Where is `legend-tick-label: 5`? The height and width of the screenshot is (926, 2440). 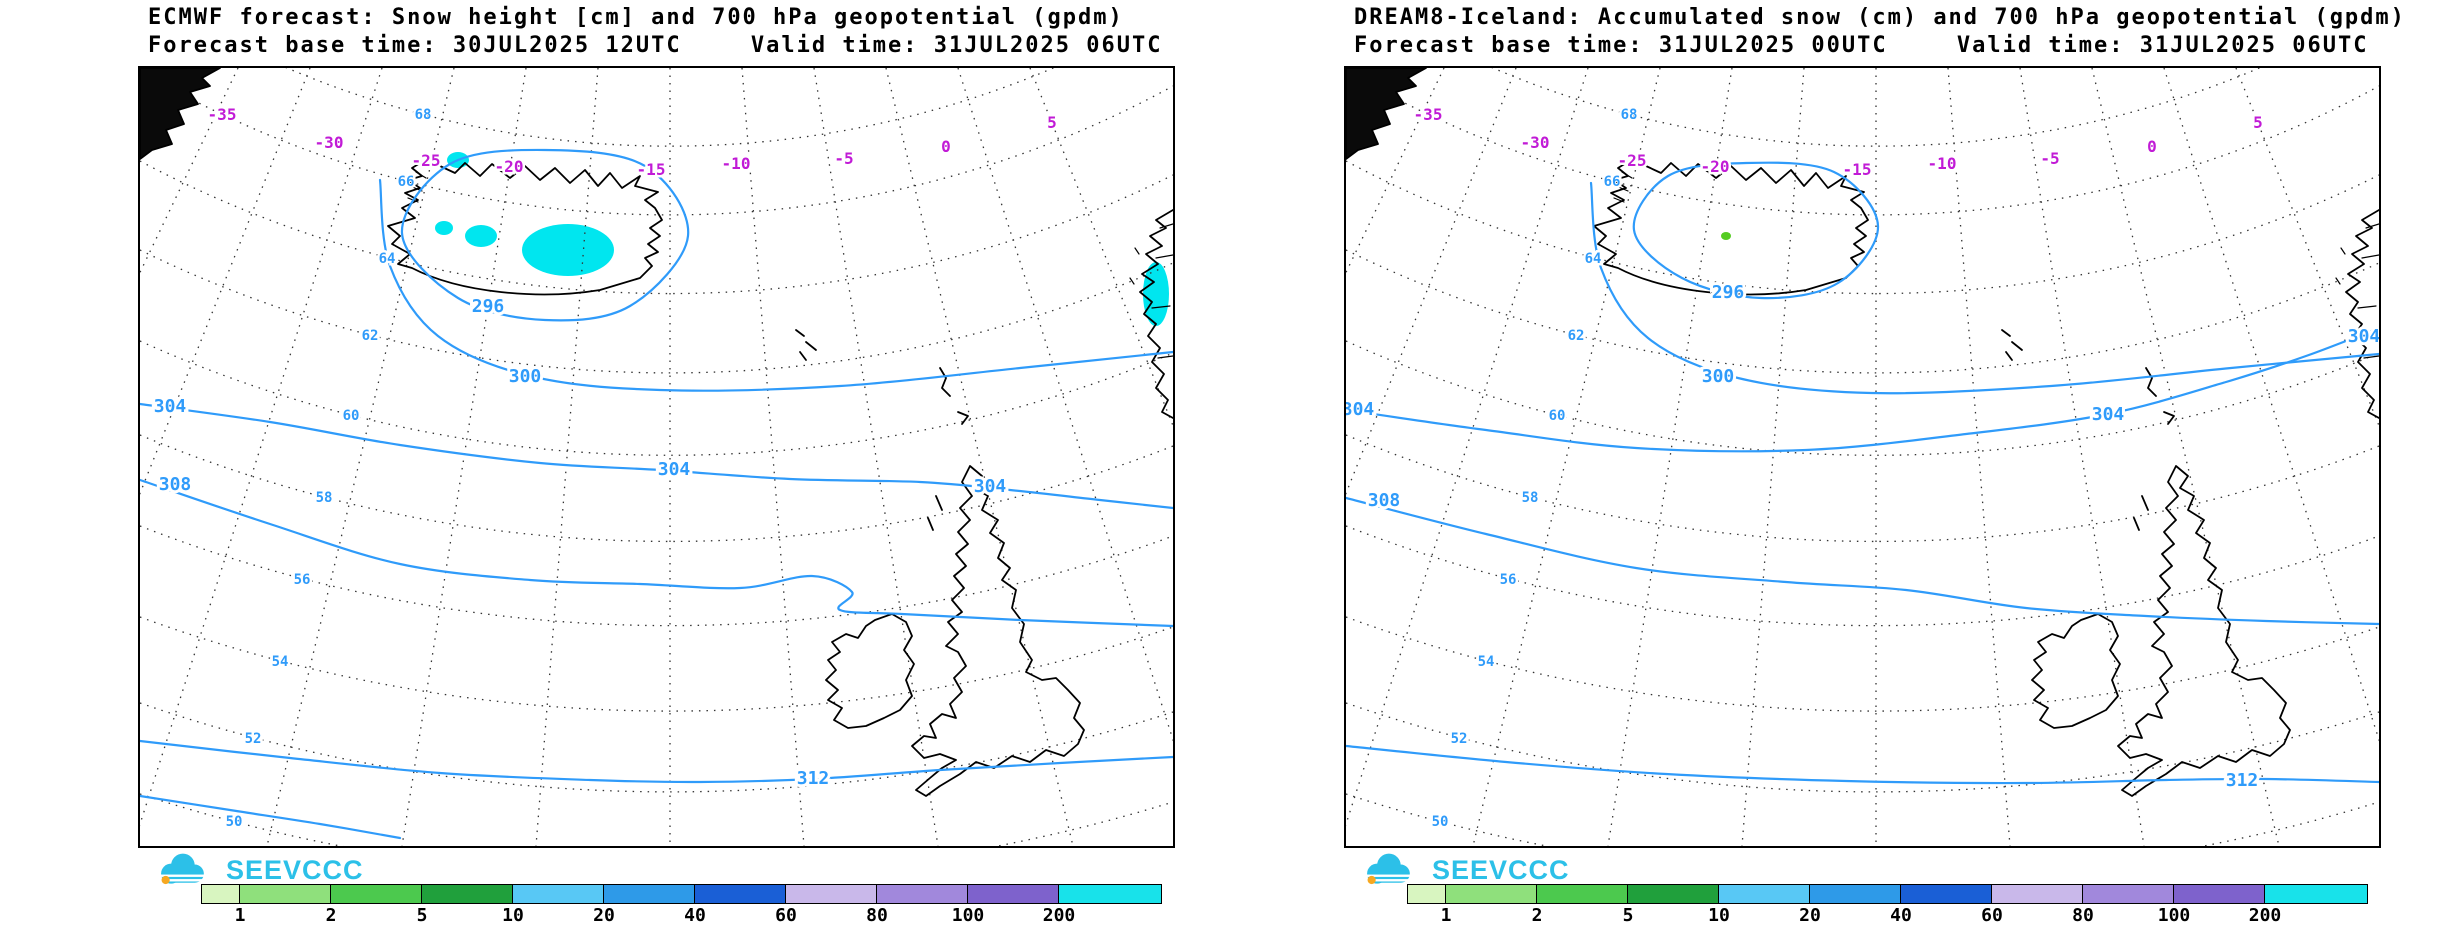 legend-tick-label: 5 is located at coordinates (1628, 915).